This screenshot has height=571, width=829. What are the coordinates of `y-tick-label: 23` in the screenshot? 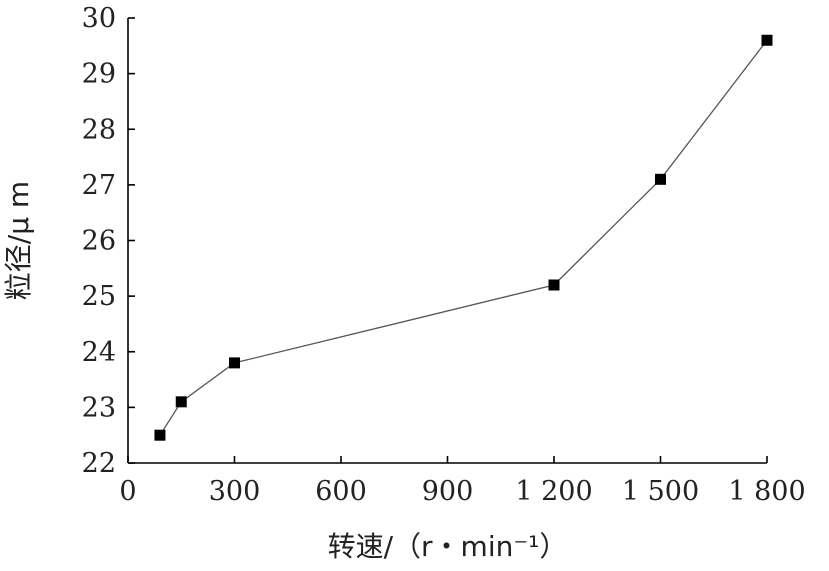 It's located at (99, 407).